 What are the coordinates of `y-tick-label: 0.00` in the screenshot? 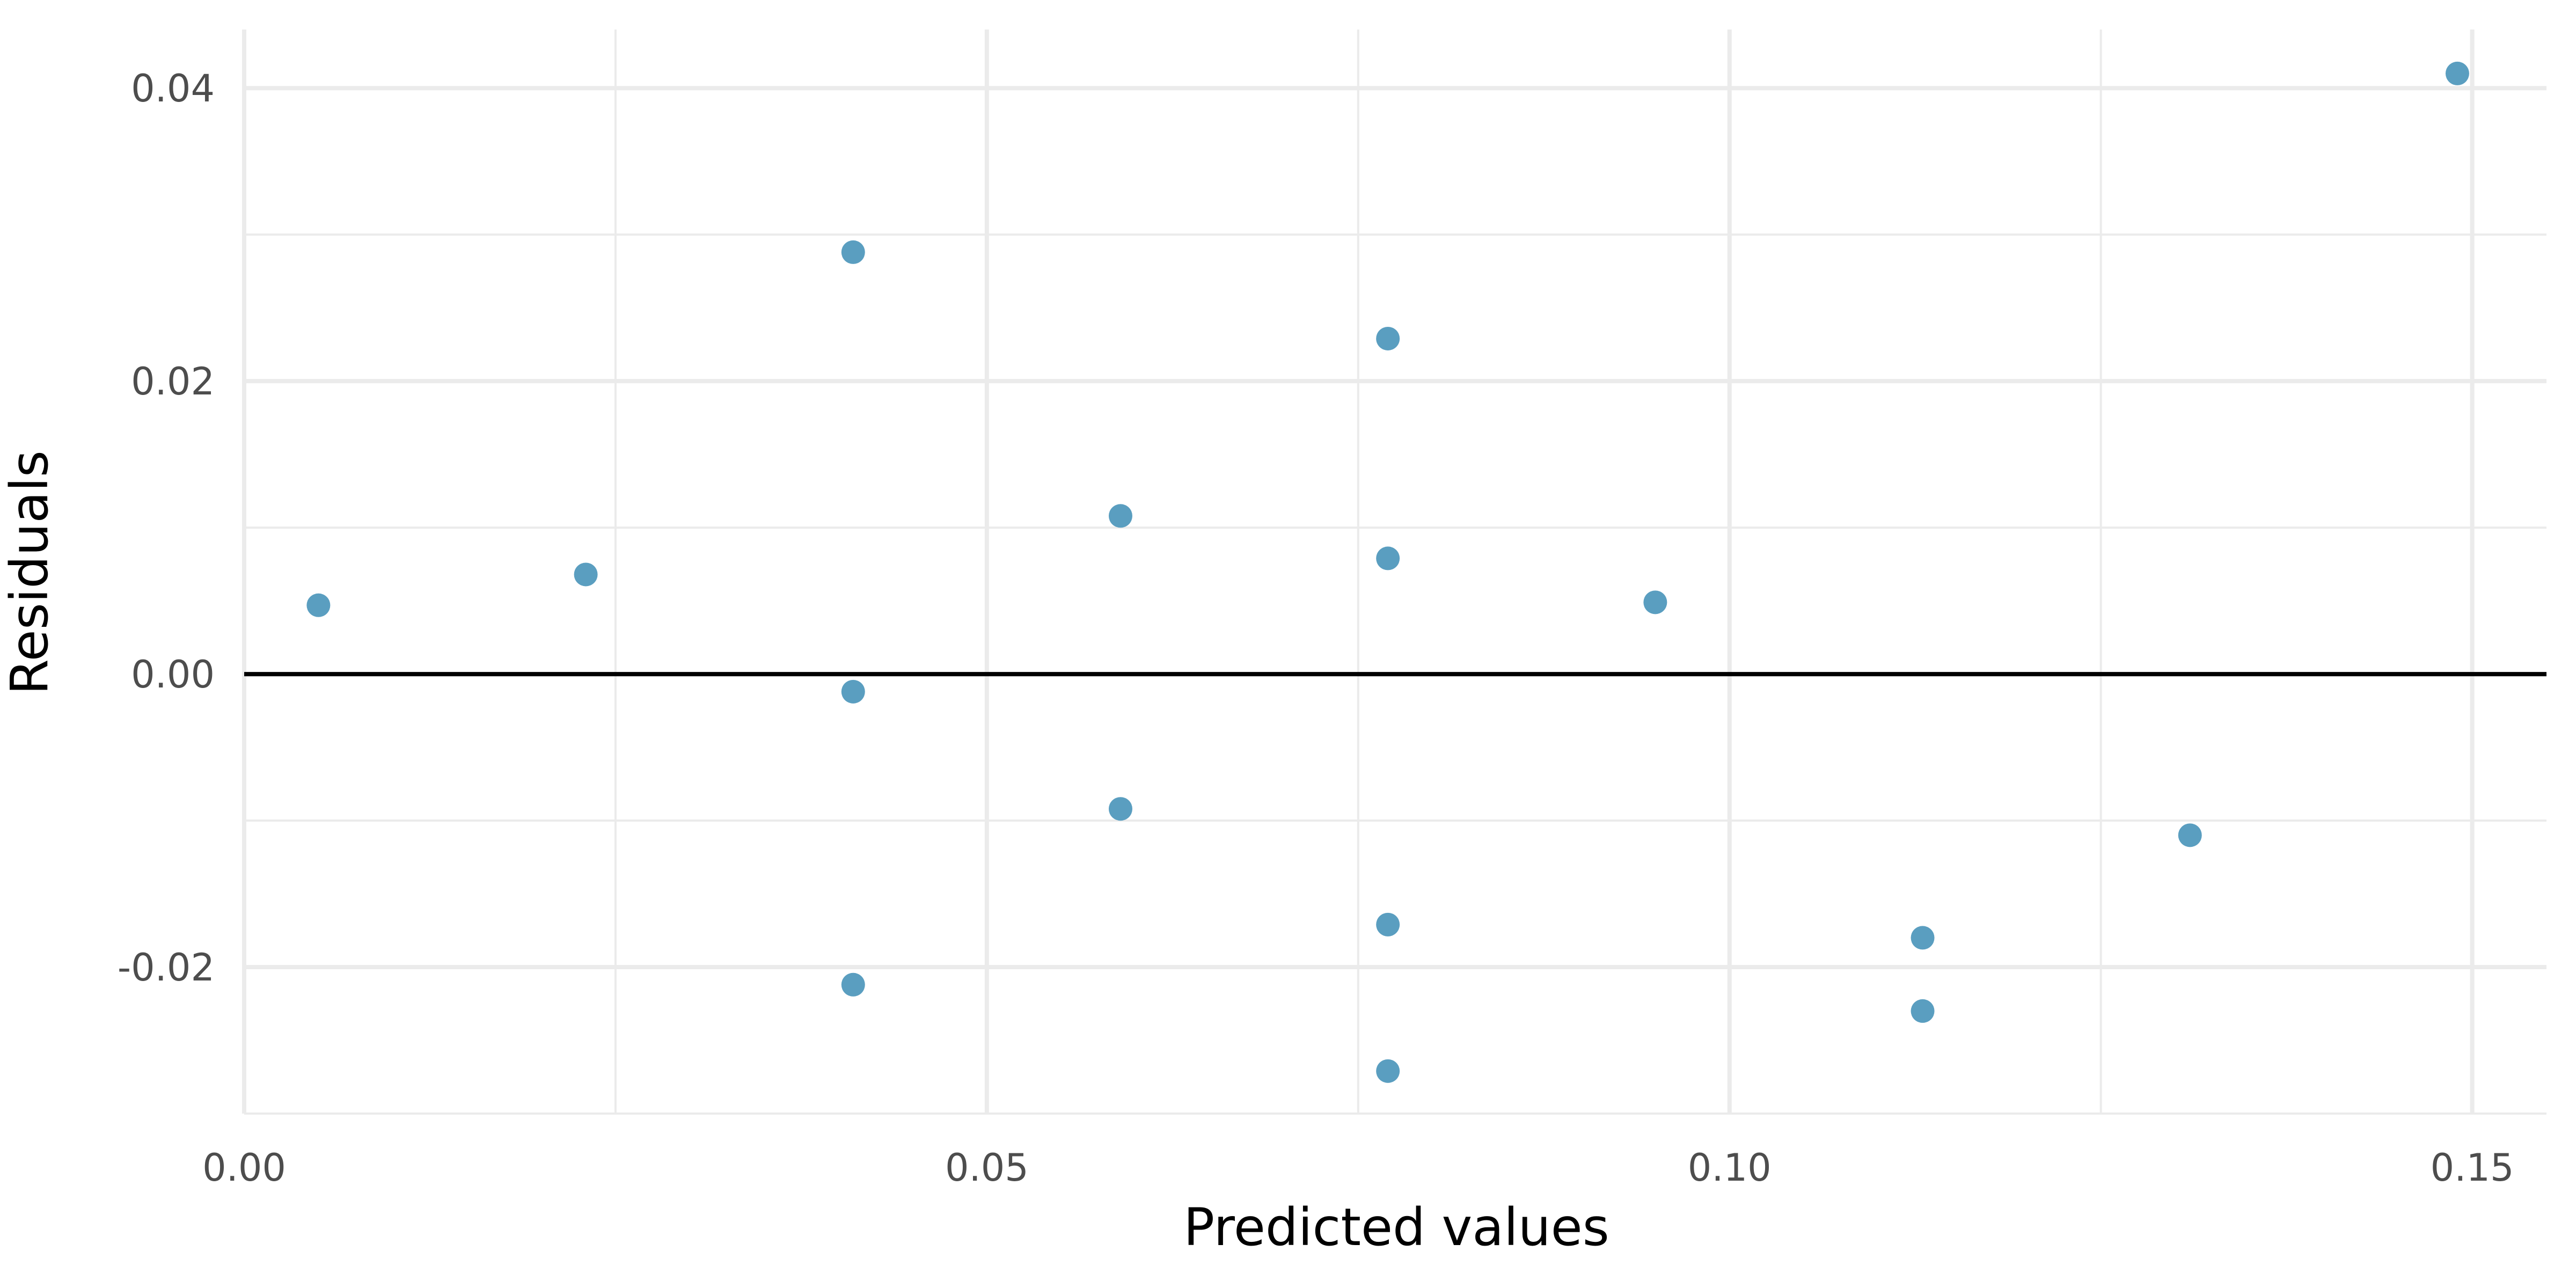 It's located at (173, 675).